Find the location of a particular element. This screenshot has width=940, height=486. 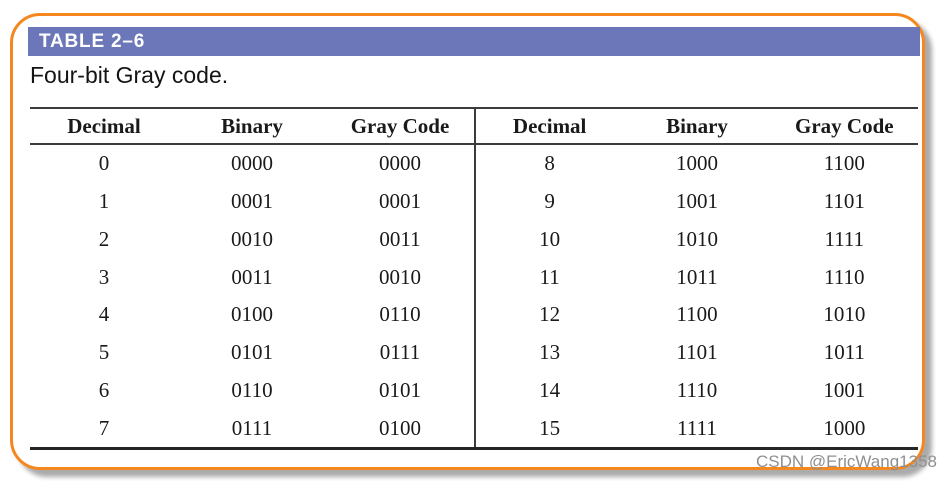

decimal-cell: 10 is located at coordinates (550, 238).